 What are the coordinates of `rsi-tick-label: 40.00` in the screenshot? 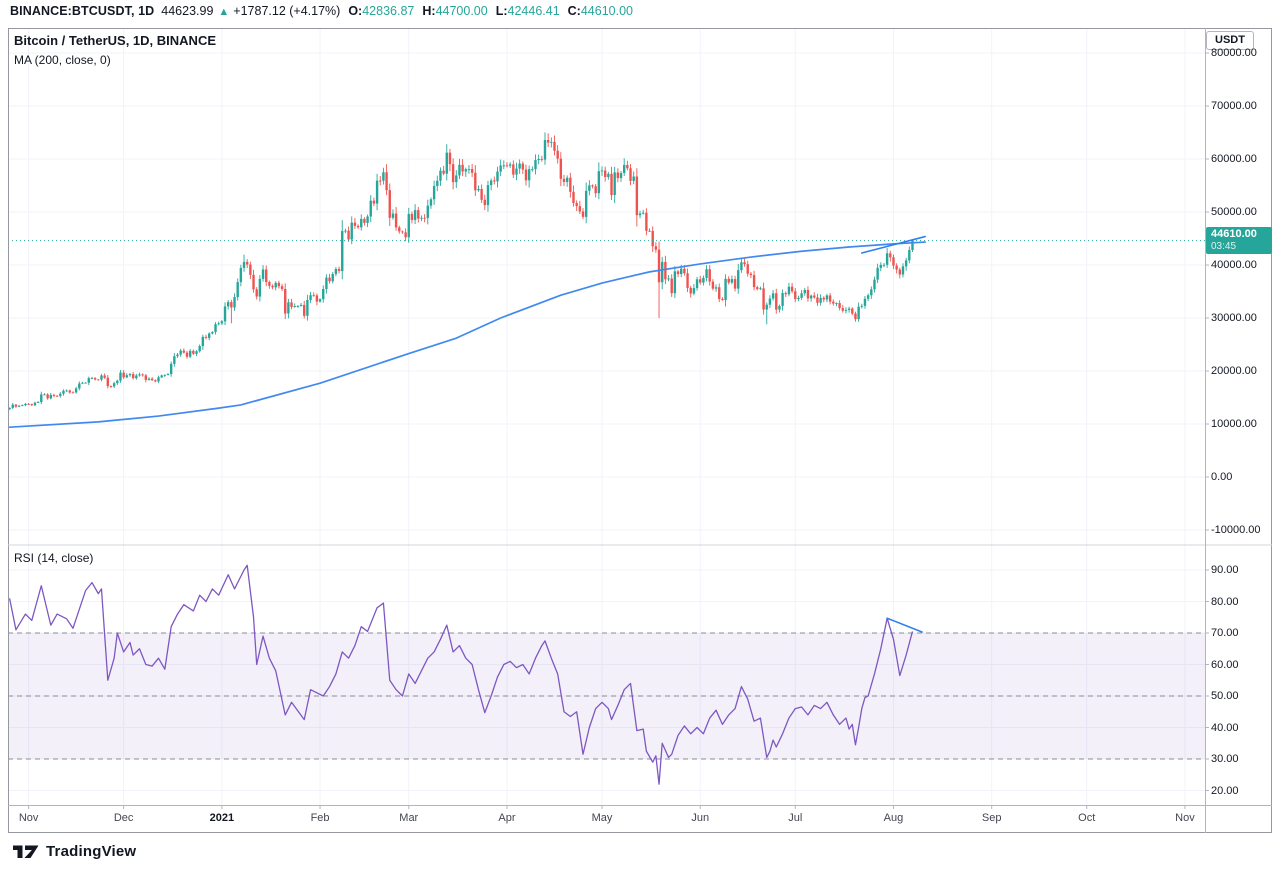 It's located at (1225, 727).